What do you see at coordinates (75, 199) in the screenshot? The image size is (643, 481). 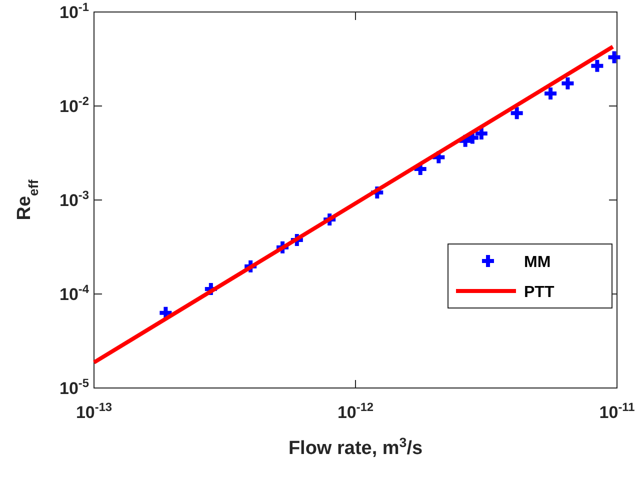 I see `y-tick-label: 10$^{-3}$` at bounding box center [75, 199].